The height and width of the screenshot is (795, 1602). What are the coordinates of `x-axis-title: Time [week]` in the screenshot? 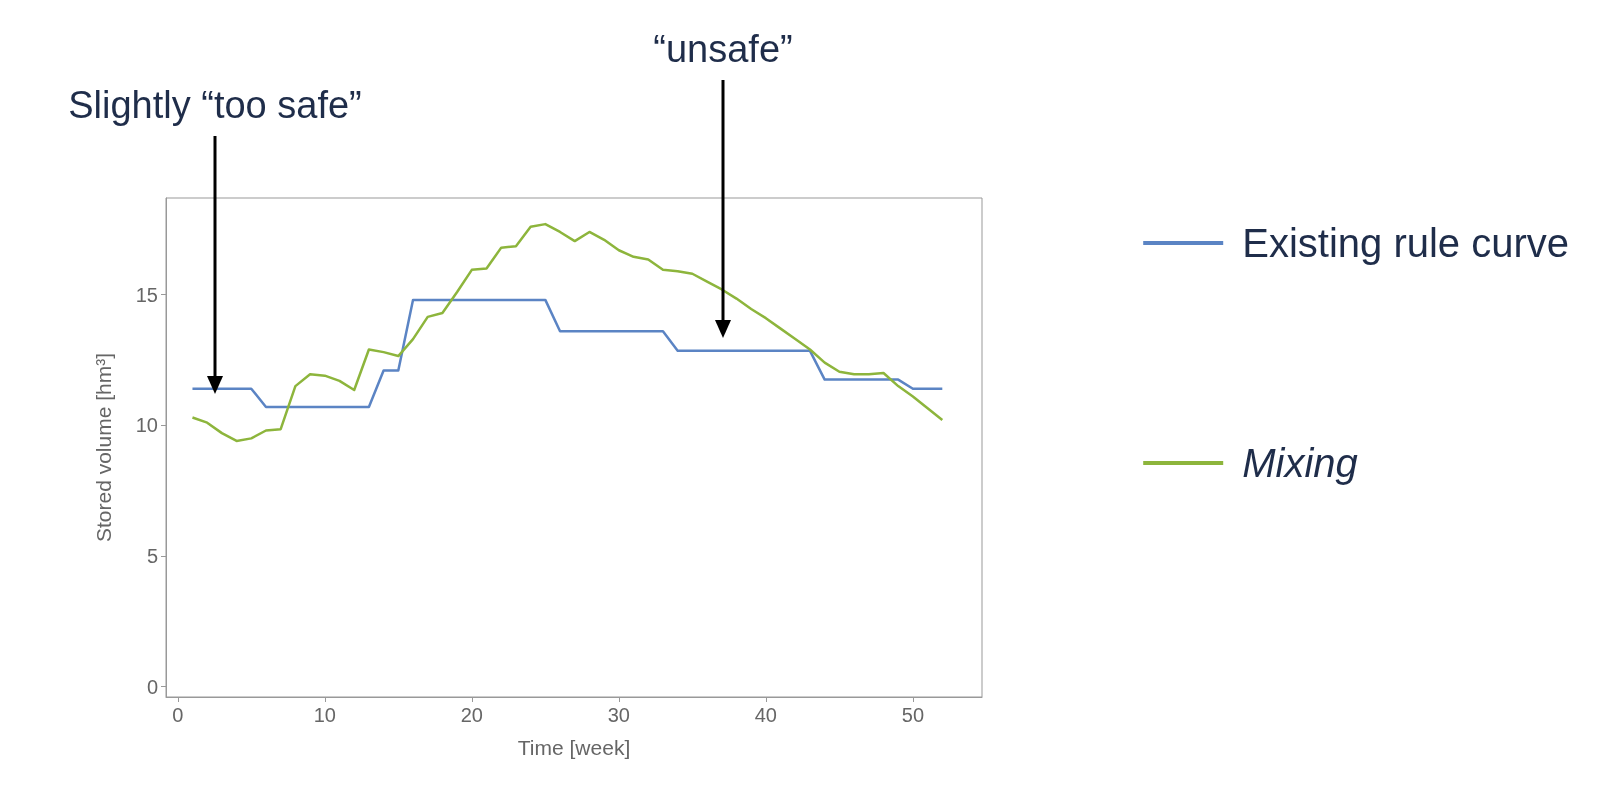 It's located at (574, 747).